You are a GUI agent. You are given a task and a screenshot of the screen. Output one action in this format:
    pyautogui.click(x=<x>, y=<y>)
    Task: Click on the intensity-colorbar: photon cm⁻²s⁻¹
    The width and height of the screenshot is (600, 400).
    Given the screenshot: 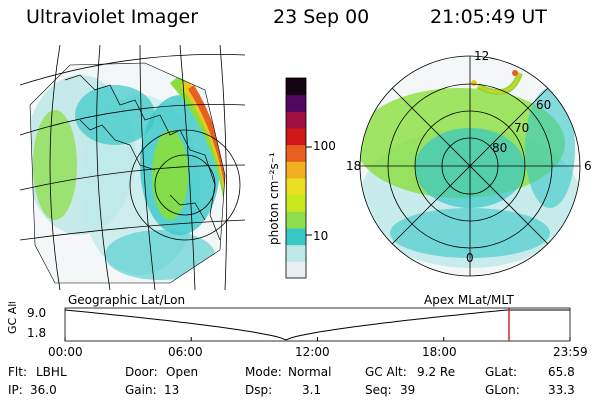 What is the action you would take?
    pyautogui.click(x=289, y=178)
    